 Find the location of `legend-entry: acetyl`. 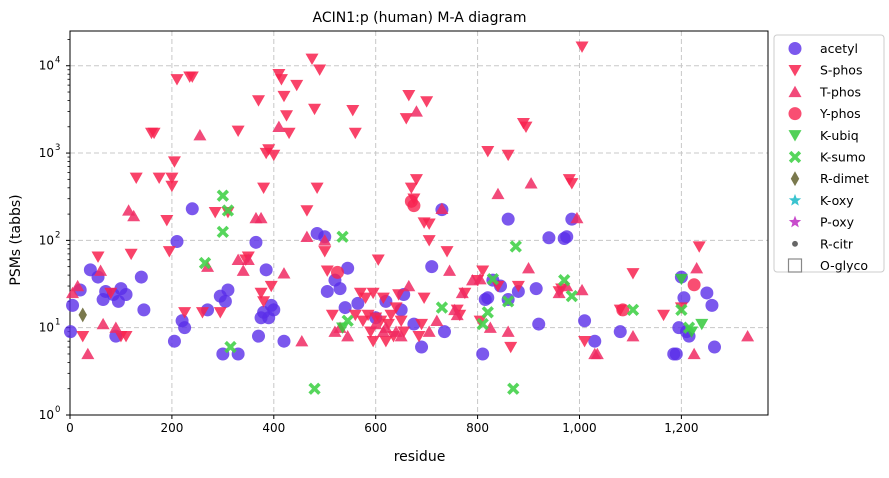

legend-entry: acetyl is located at coordinates (823, 48).